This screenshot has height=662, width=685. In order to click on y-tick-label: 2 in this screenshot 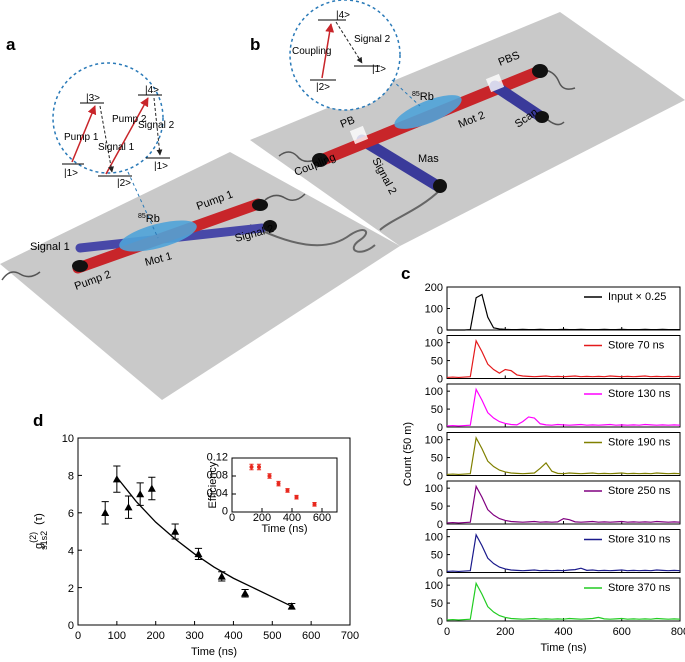, I will do `click(71, 589)`.